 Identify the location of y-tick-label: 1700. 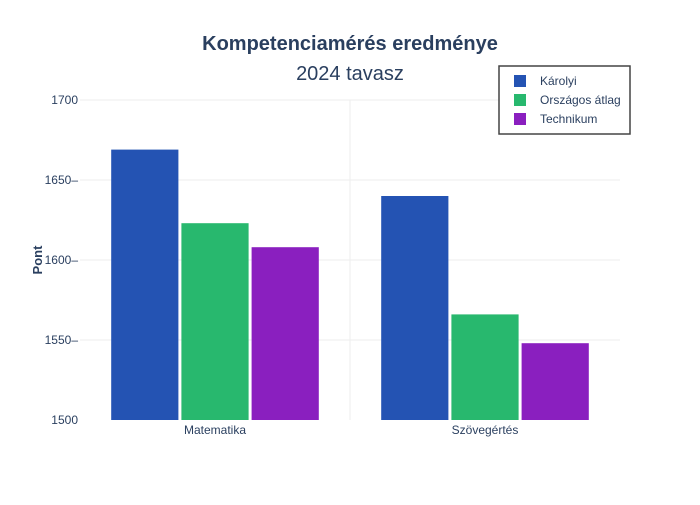
(64, 100).